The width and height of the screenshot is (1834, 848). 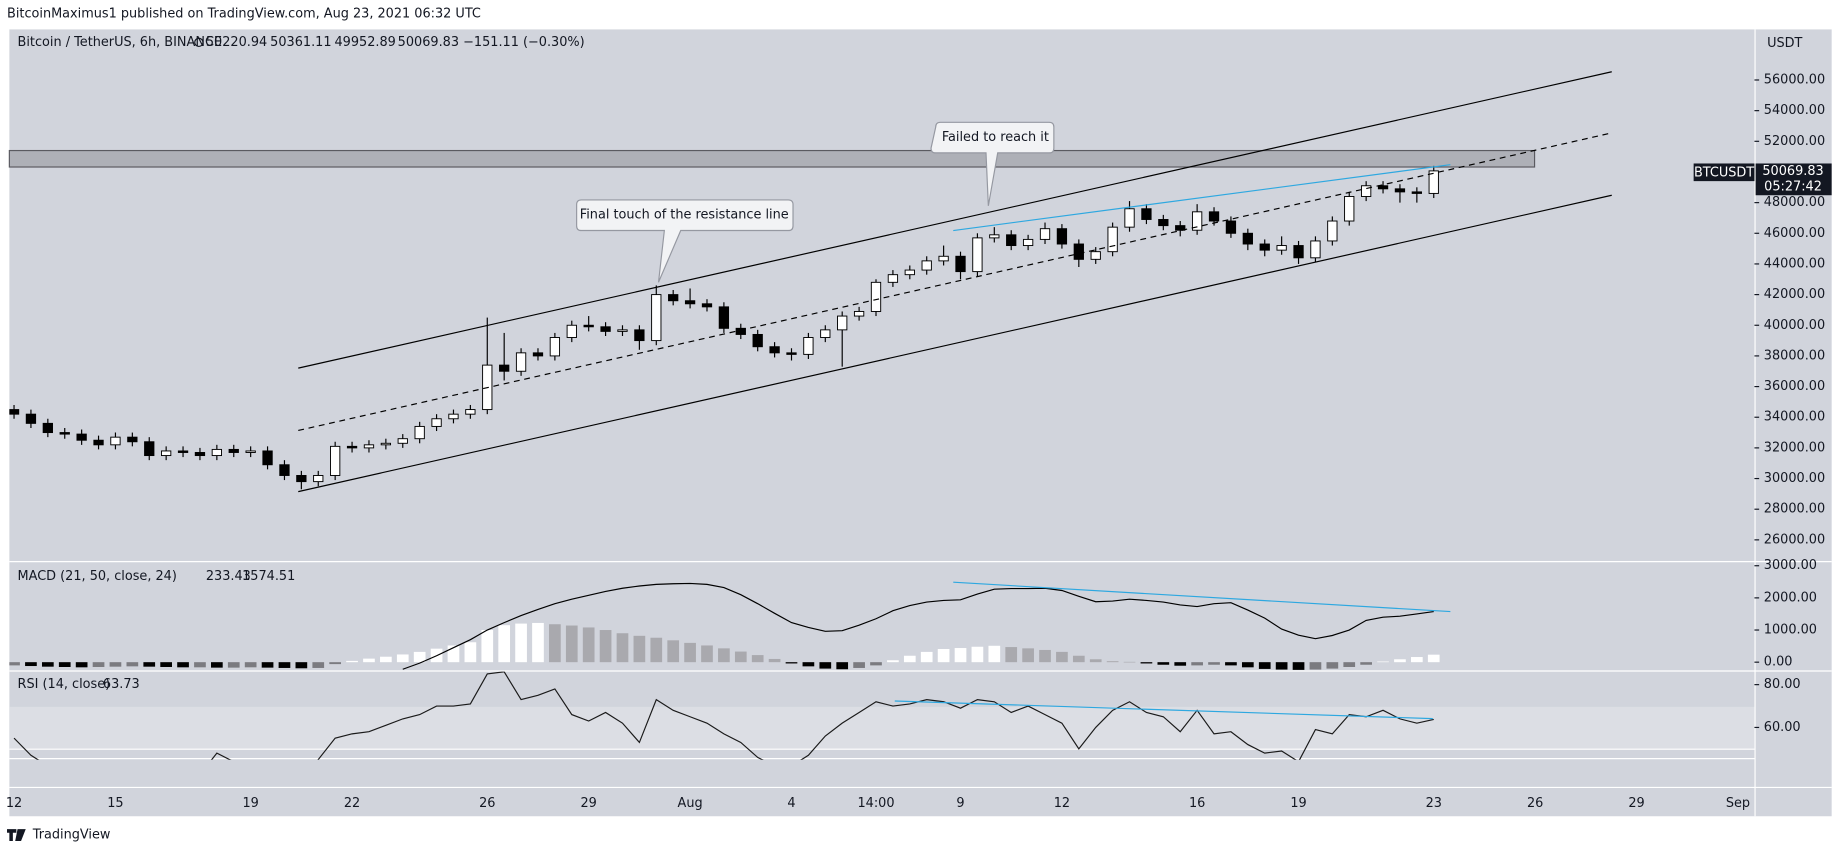 I want to click on trend-line, so click(x=1202, y=198).